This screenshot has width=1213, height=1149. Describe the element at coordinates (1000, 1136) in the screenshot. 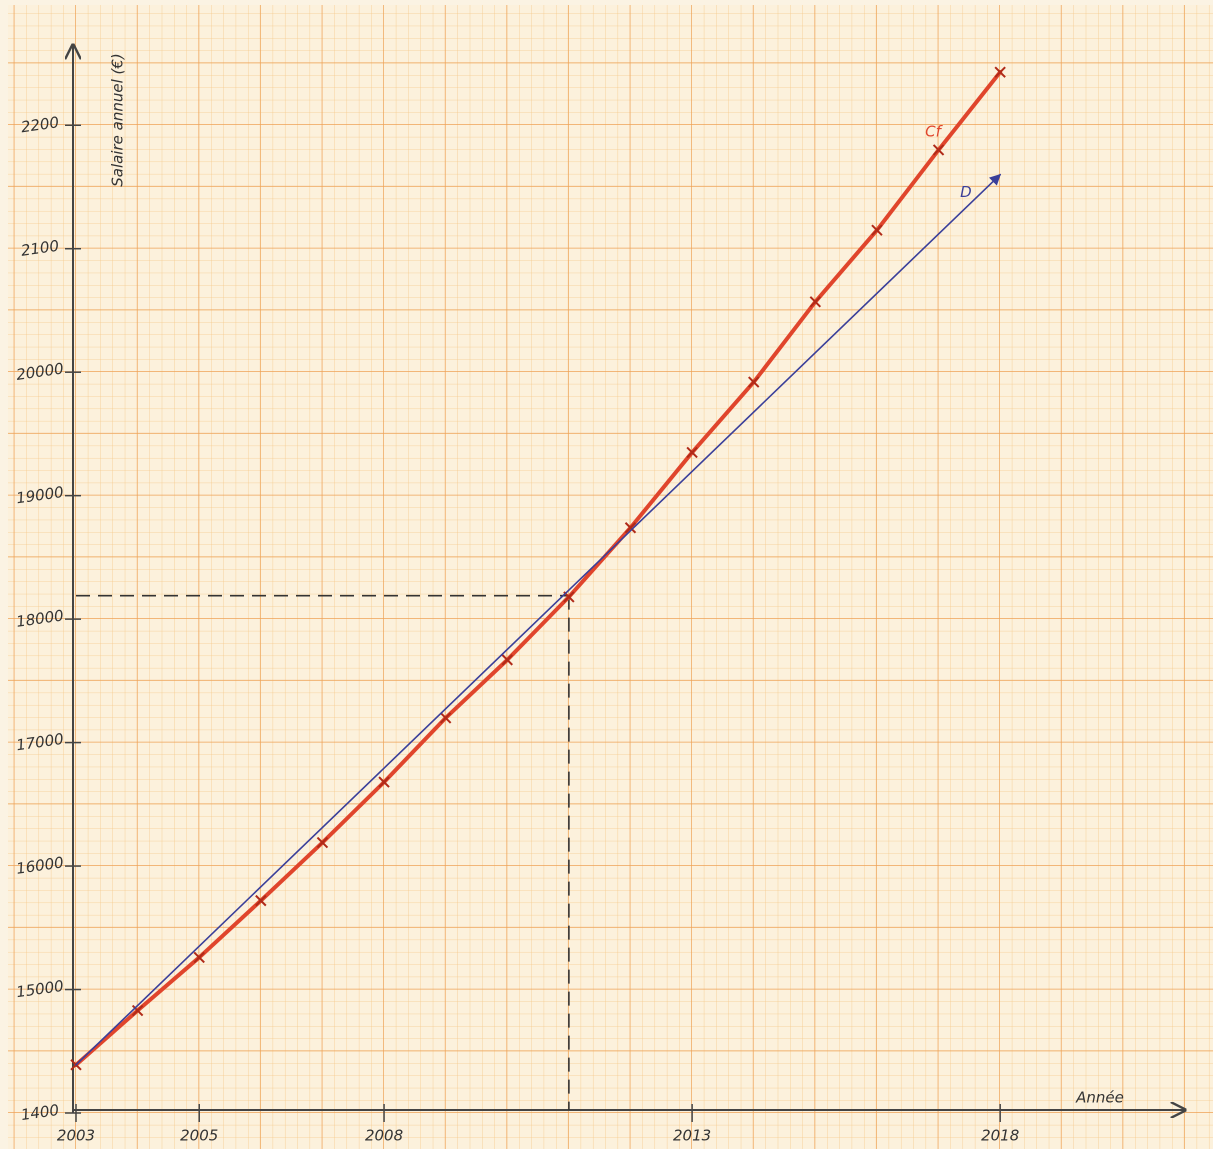

I see `x-tick-label: 2018` at that location.